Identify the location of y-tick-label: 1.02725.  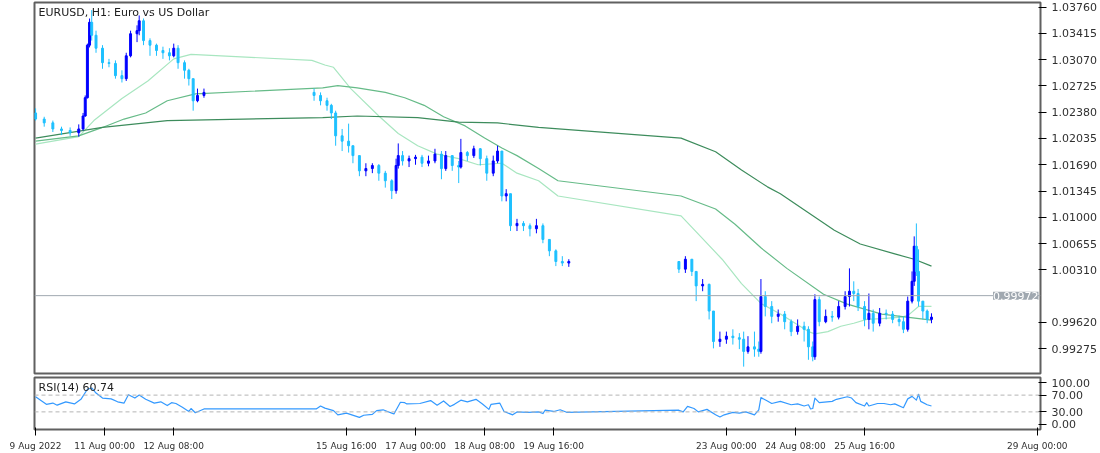
(1074, 86).